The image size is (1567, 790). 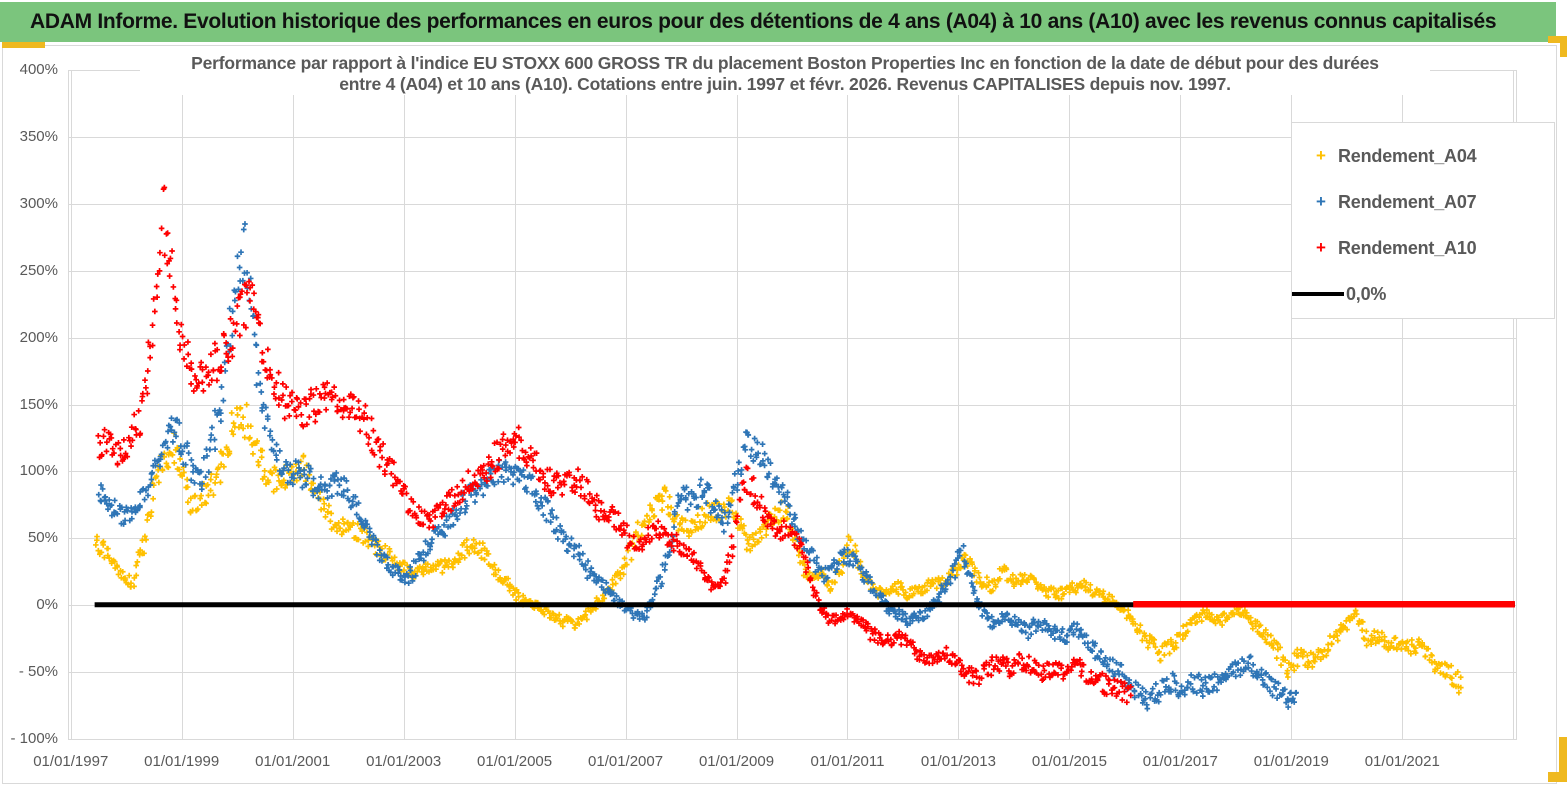 What do you see at coordinates (1069, 761) in the screenshot?
I see `x-axis-tick-label: 01/01/2015` at bounding box center [1069, 761].